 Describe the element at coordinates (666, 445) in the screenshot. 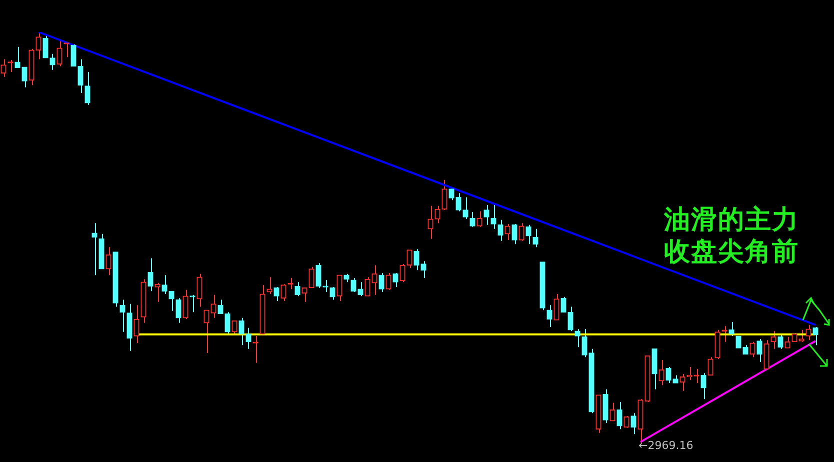

I see `annotation: ←2969.16` at that location.